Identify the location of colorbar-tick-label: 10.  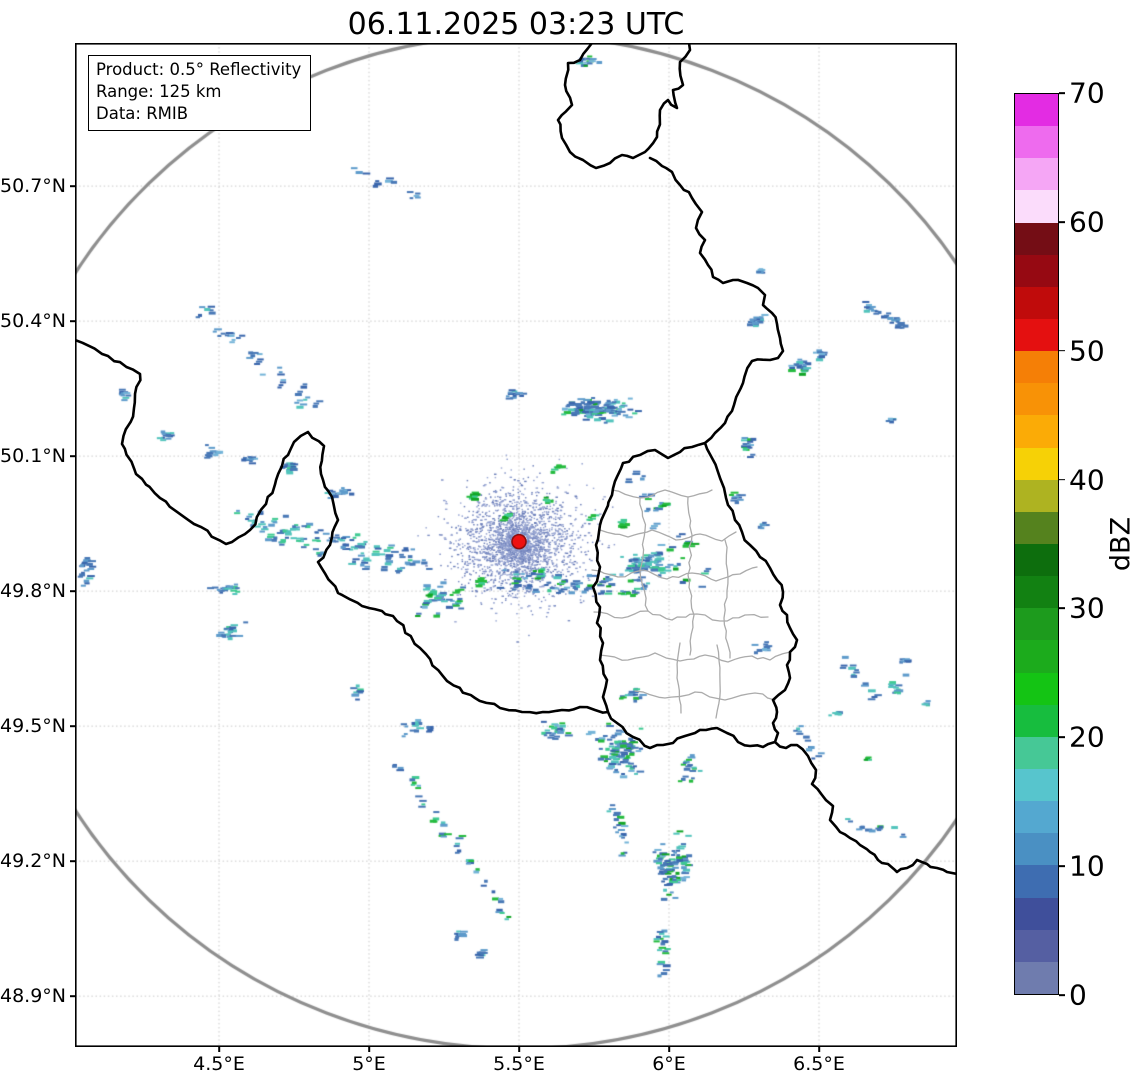
(1087, 866).